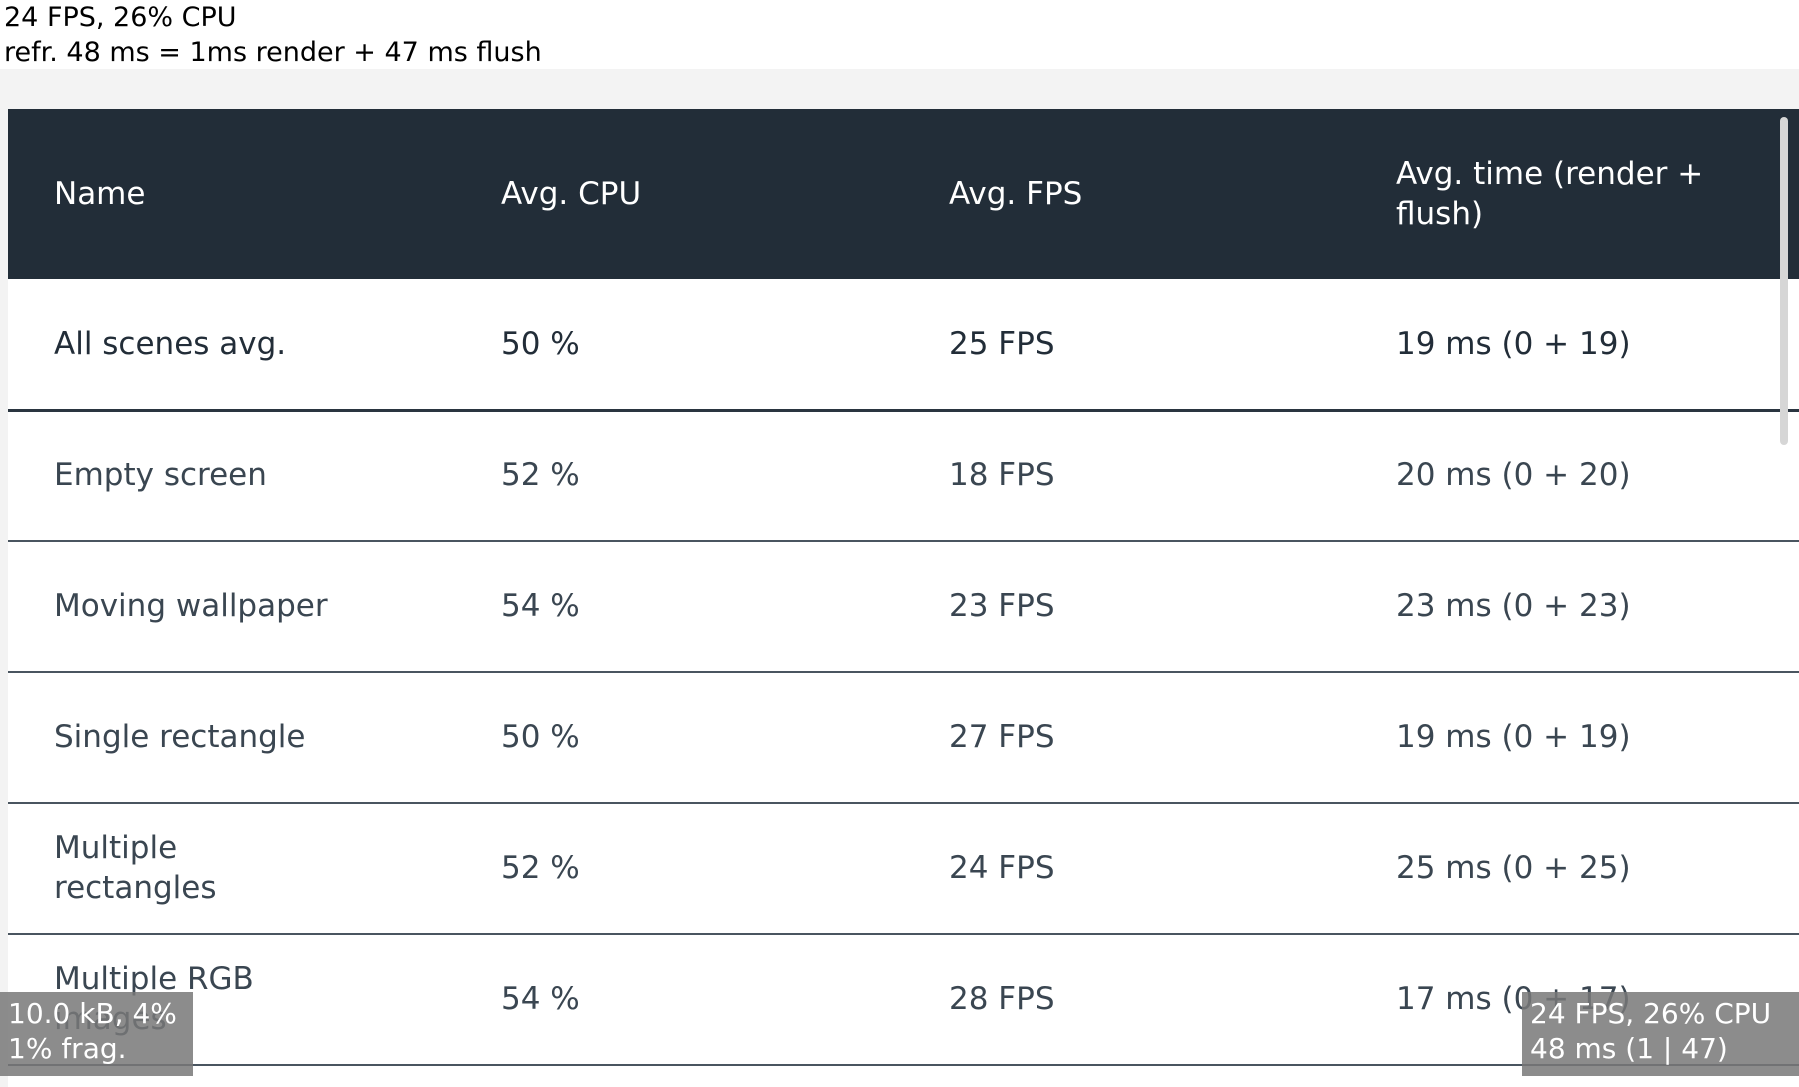 This screenshot has height=1087, width=1799. I want to click on table-row: Moving wallpaper 54 % 23 FPS 23 ms (0 + 23), so click(903, 607).